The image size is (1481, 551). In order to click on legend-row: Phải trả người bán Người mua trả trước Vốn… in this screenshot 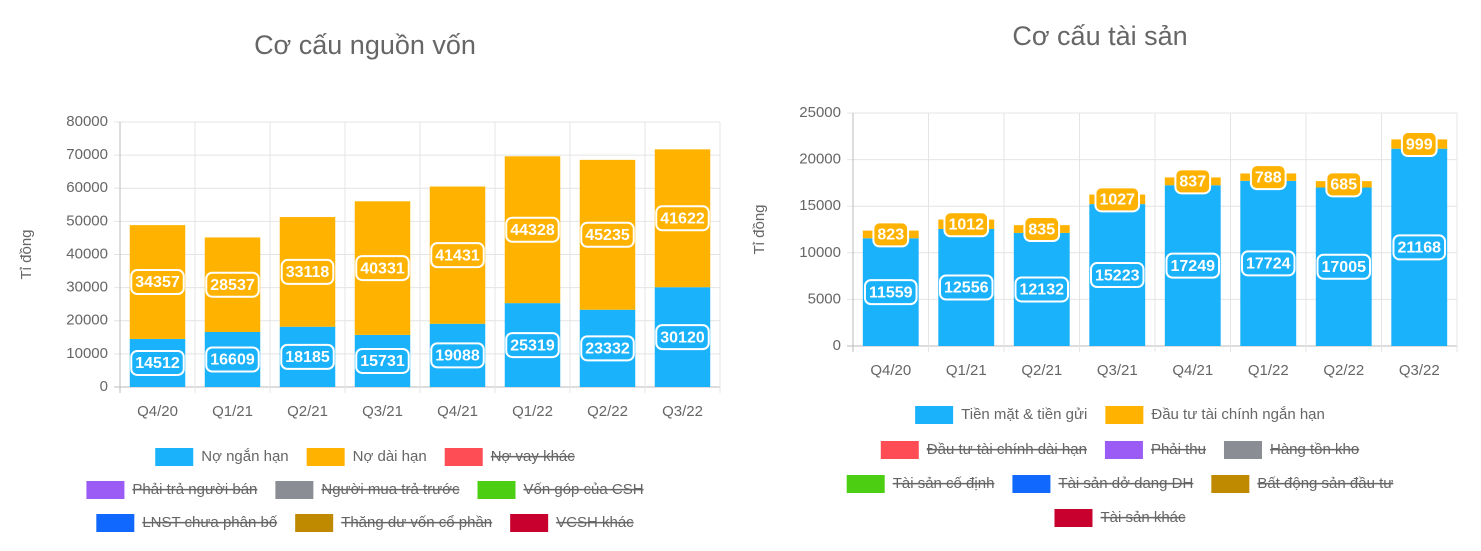, I will do `click(365, 490)`.